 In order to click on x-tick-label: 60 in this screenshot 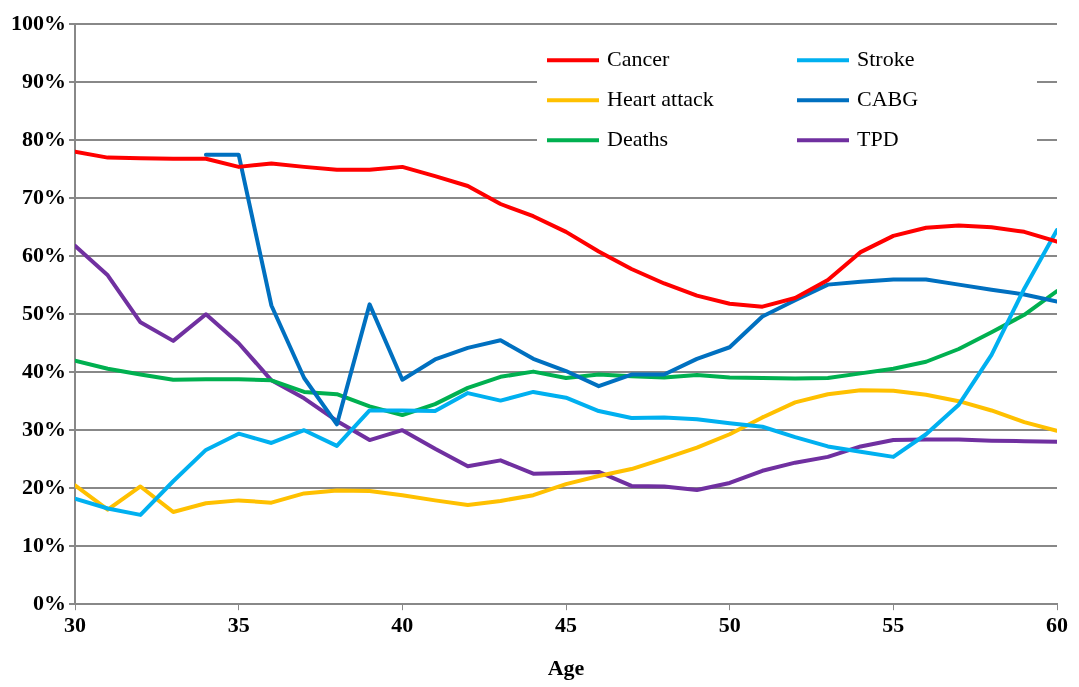, I will do `click(1057, 625)`.